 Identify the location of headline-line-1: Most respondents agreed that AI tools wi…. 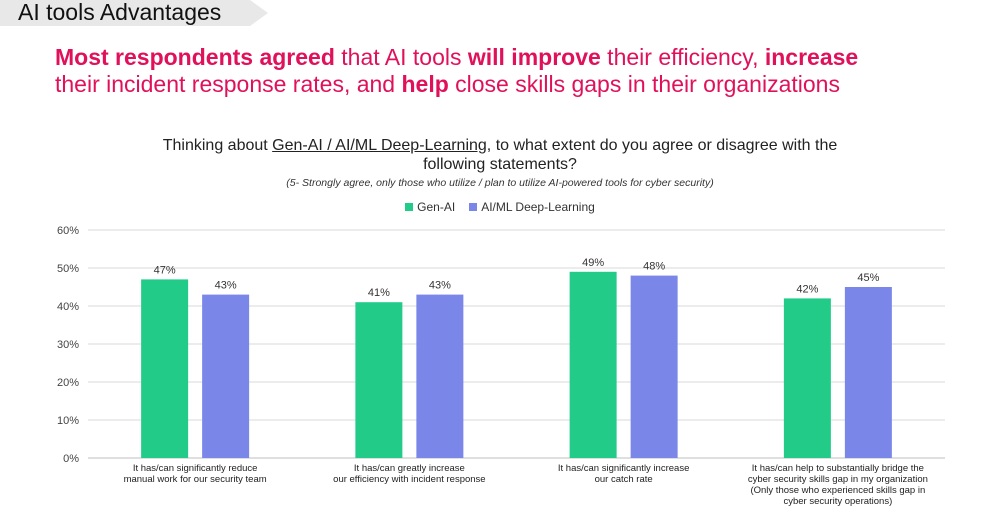
(505, 57).